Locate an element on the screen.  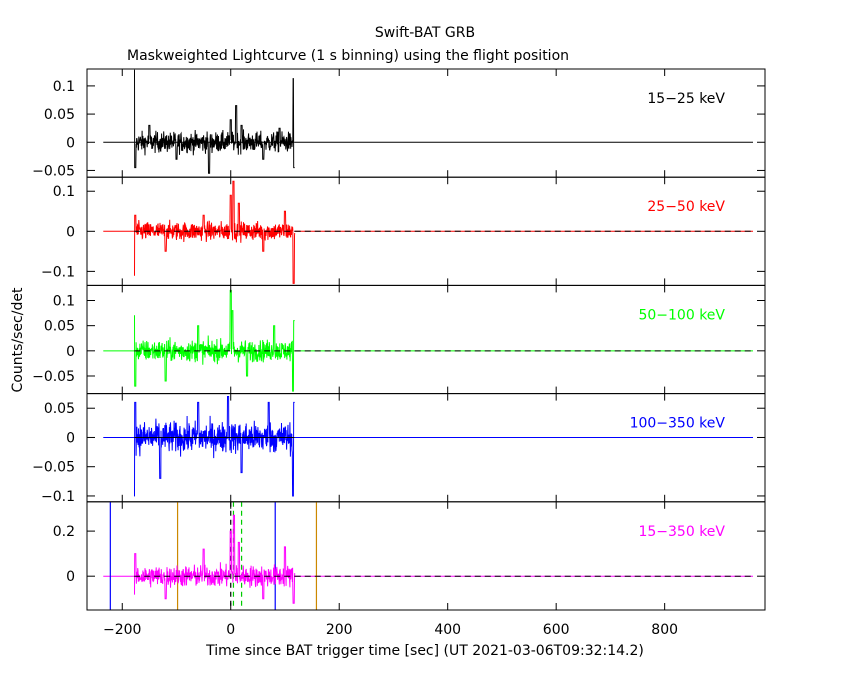
panel-4: −0.1 −0.05 0 0.05 100−350 keV is located at coordinates (399, 449).